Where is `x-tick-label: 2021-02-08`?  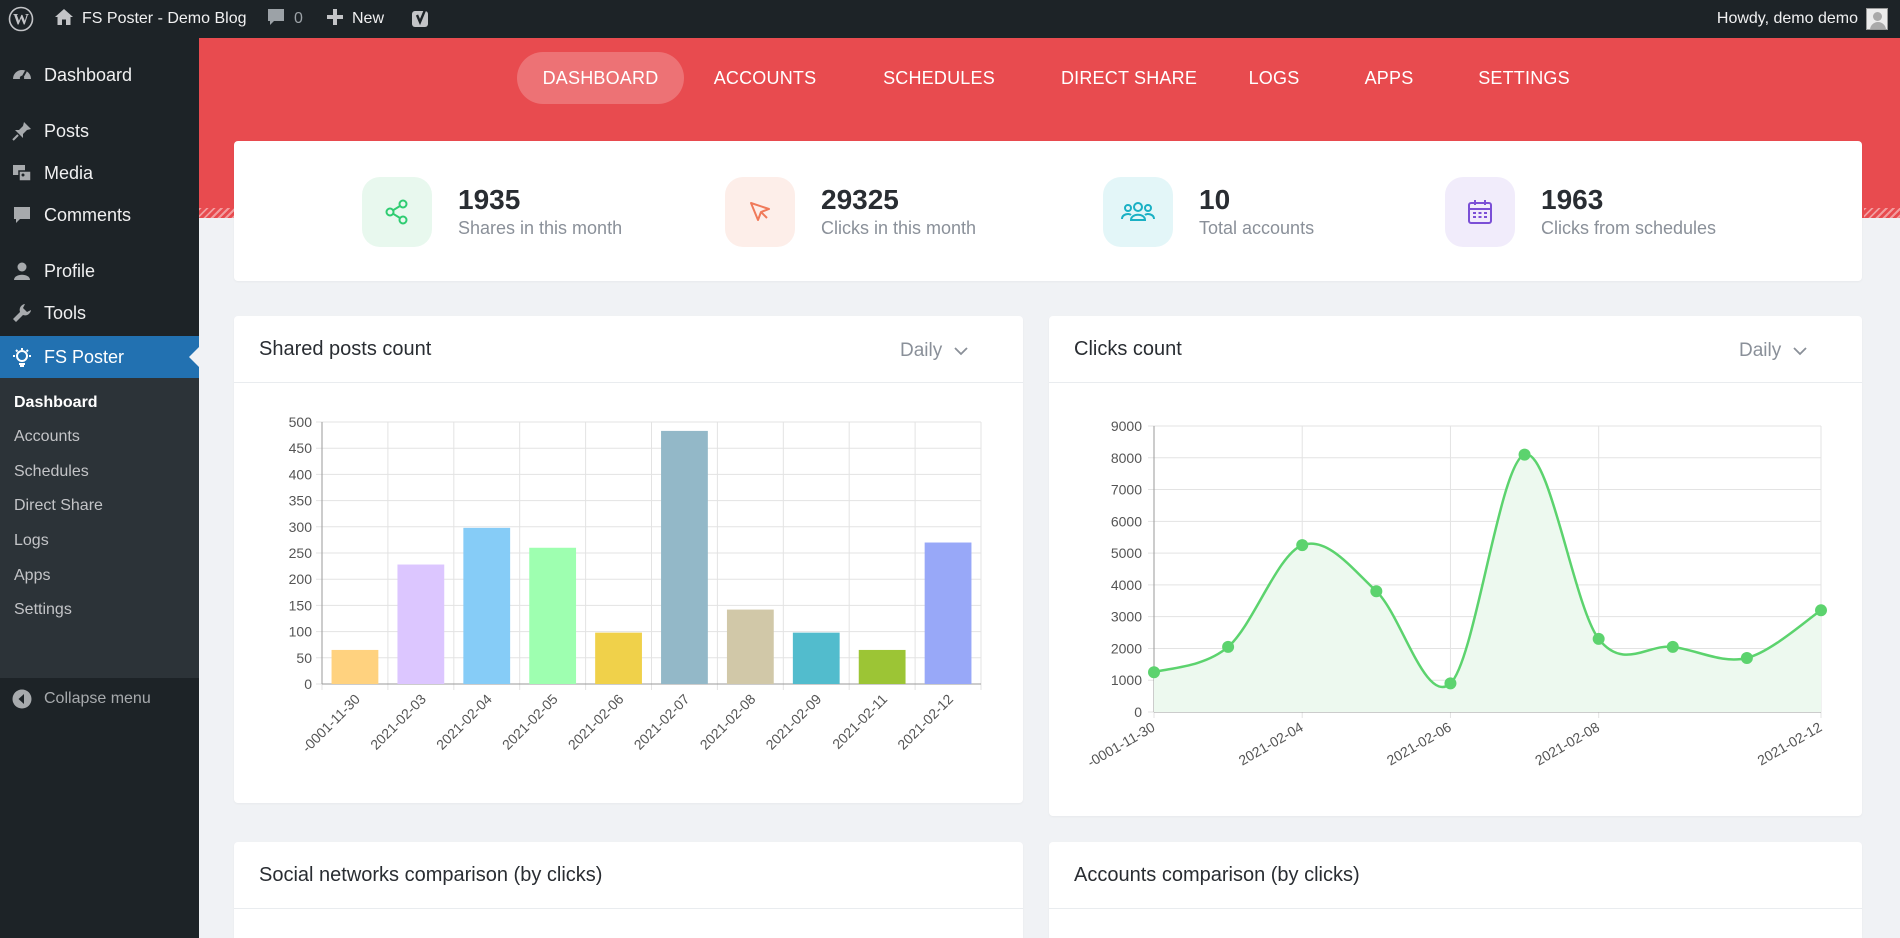
x-tick-label: 2021-02-08 is located at coordinates (1567, 744).